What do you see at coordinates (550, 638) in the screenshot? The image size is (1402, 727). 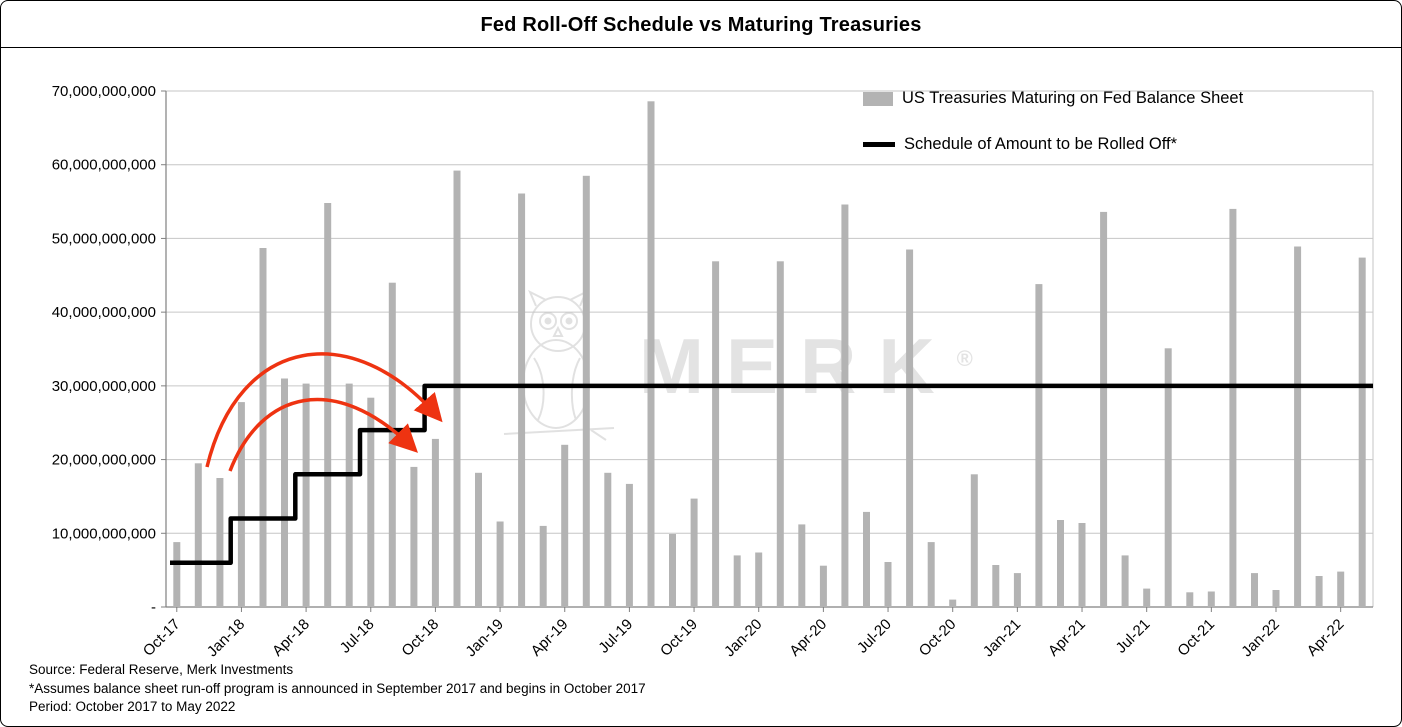 I see `x-axis-label: Apr-19` at bounding box center [550, 638].